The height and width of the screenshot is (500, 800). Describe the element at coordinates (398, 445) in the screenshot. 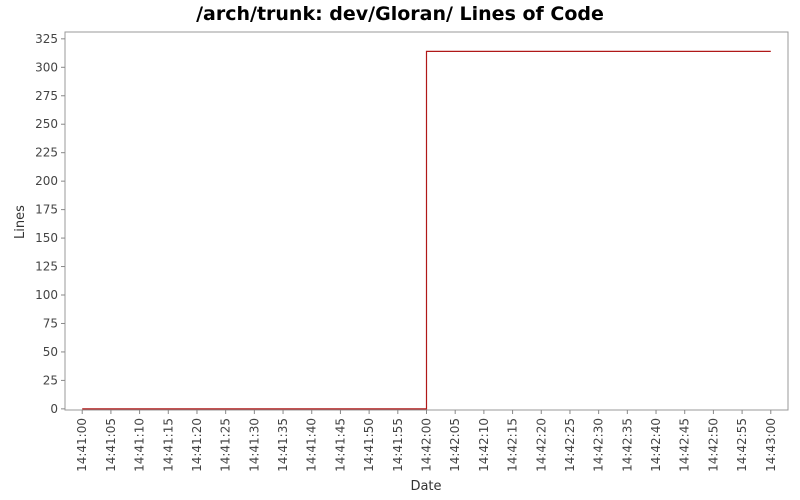

I see `x-tick-label: 14:41:55` at that location.